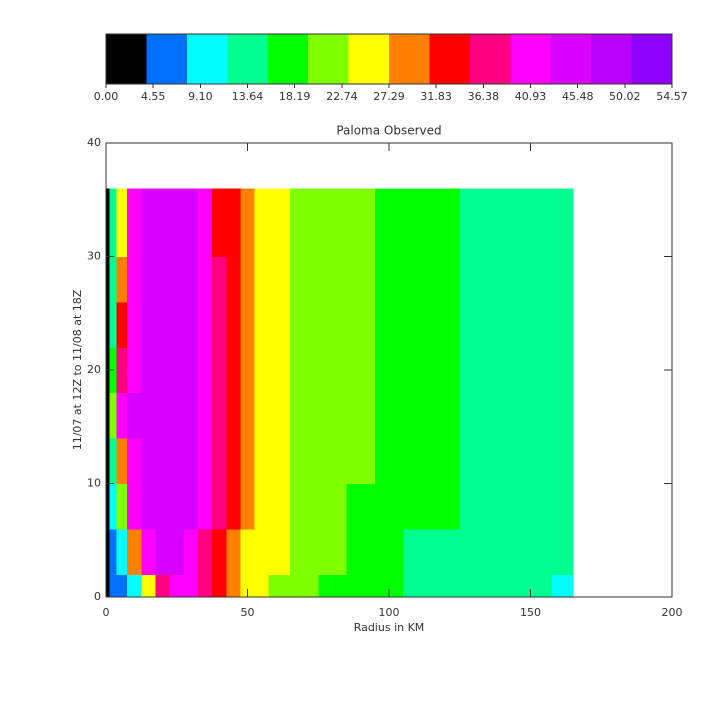  I want to click on colorbar-tick-label: 36.38, so click(484, 96).